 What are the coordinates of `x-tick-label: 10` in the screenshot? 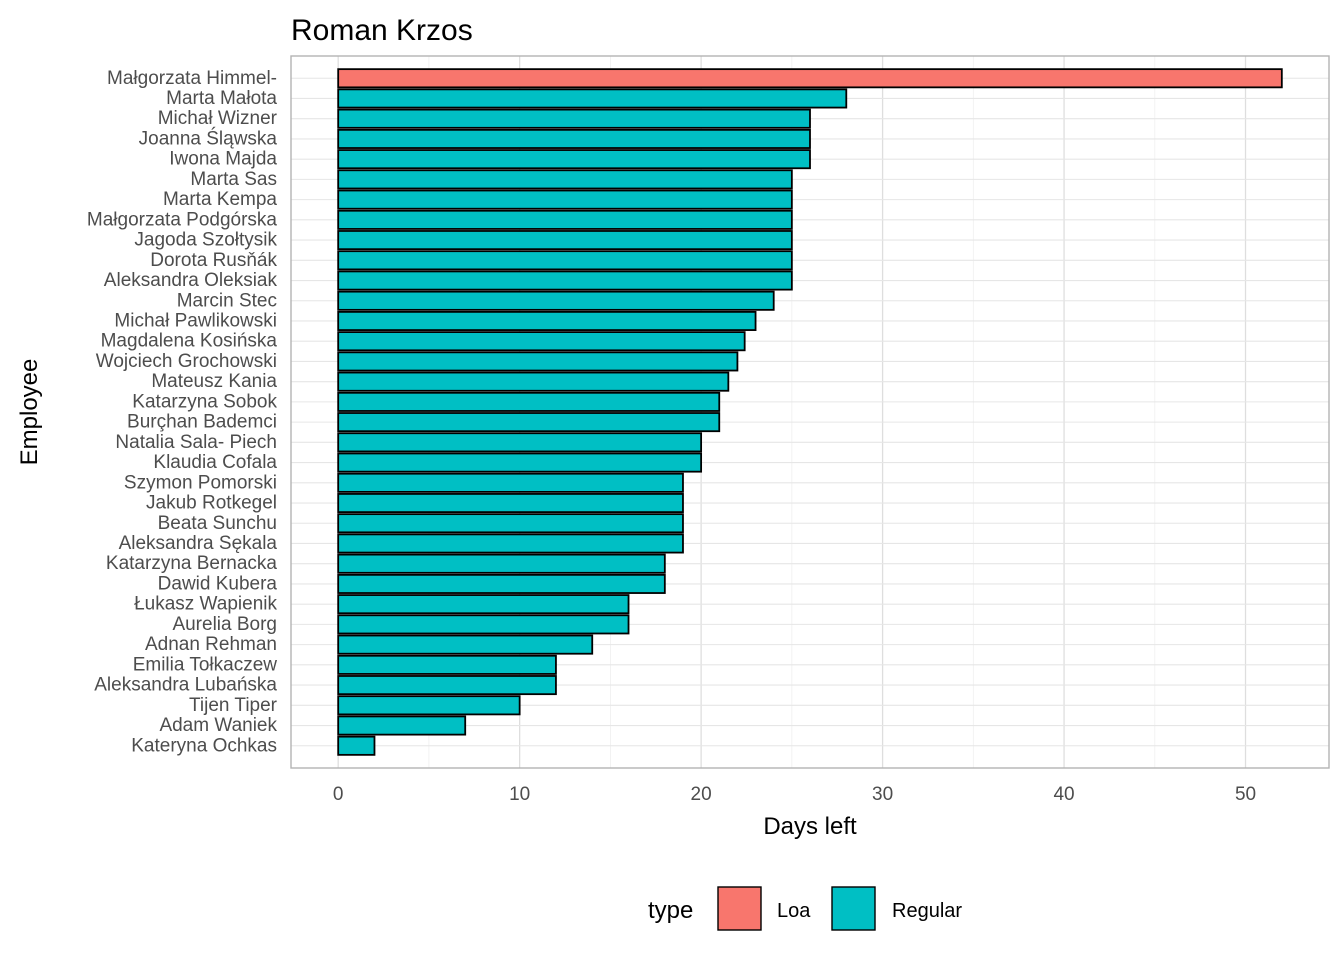 It's located at (519, 794).